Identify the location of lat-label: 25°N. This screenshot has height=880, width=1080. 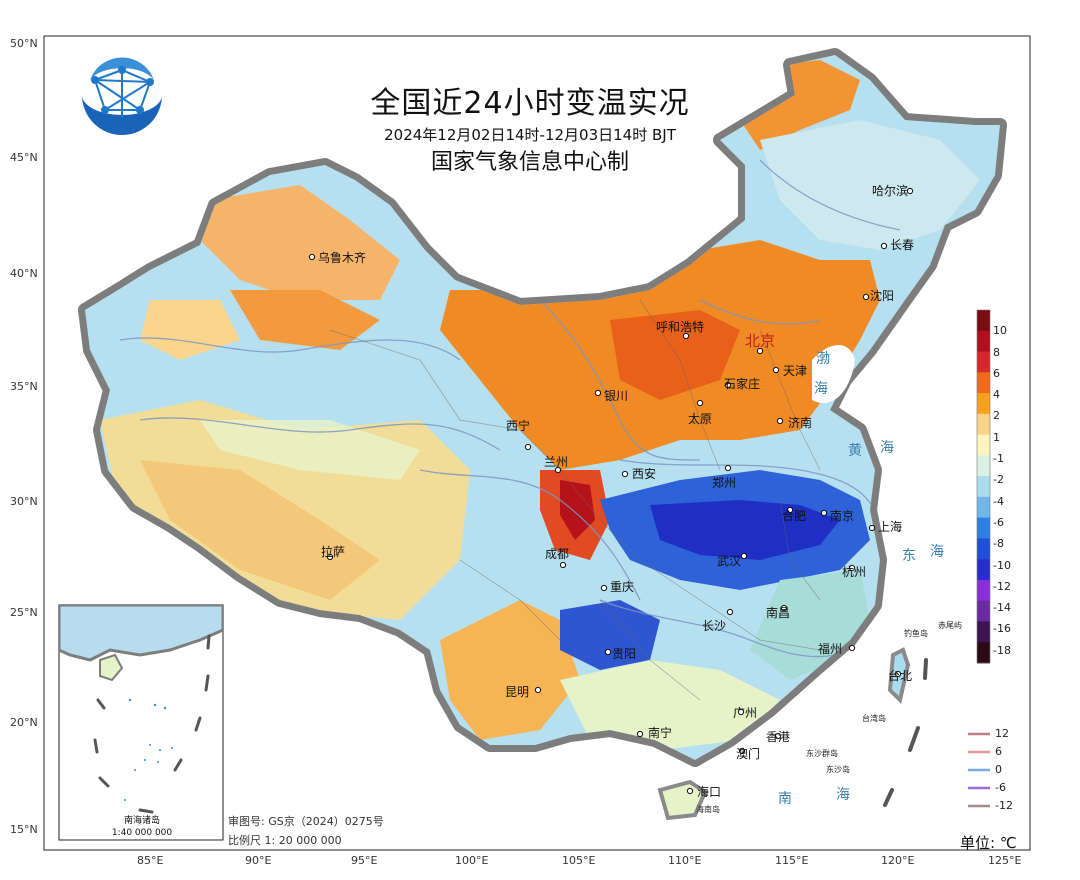
(24, 612).